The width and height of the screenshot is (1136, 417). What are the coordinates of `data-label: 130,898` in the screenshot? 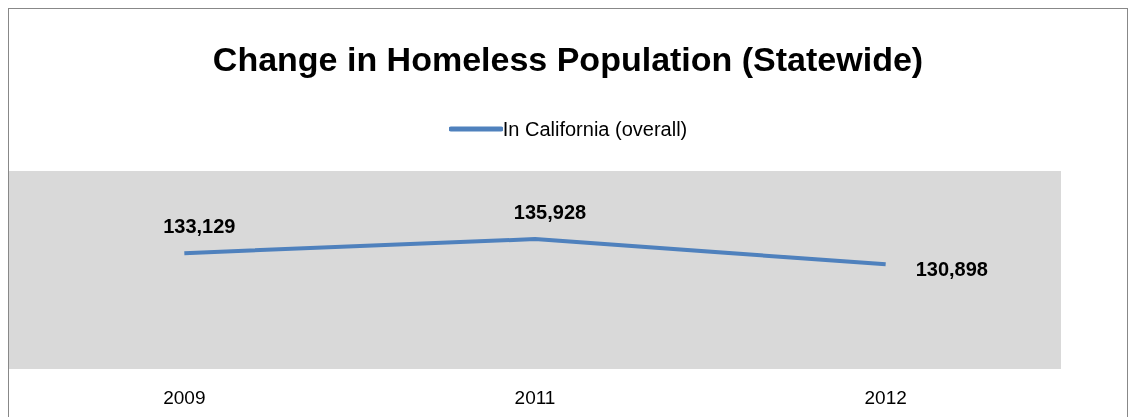 It's located at (951, 269).